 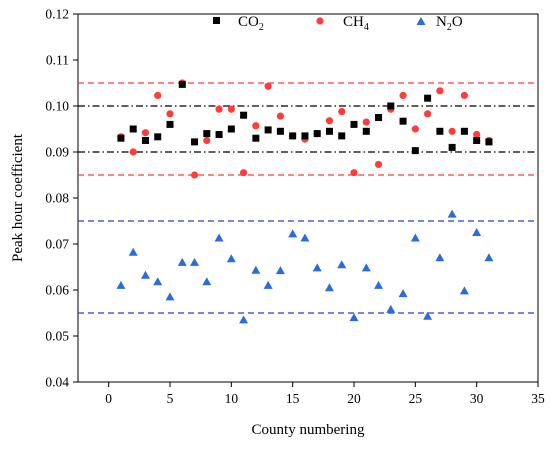 What do you see at coordinates (57, 244) in the screenshot?
I see `y-tick-label: 0.07` at bounding box center [57, 244].